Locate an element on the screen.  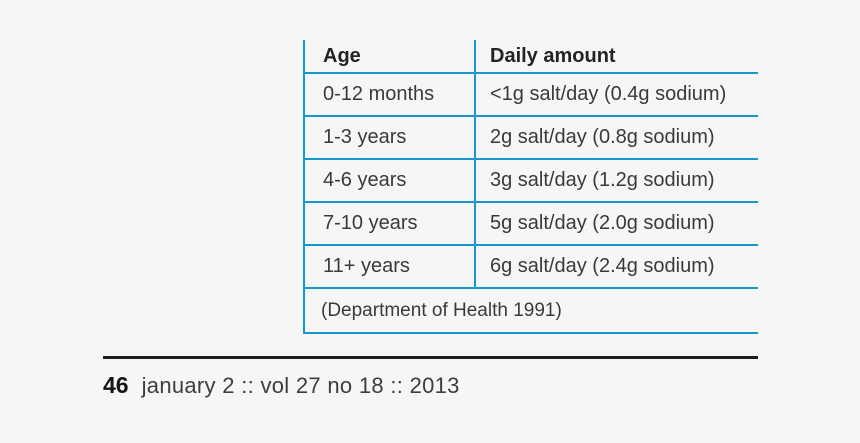
table-row: 11+ years 6g salt/day (2.4g sodium) is located at coordinates (531, 267).